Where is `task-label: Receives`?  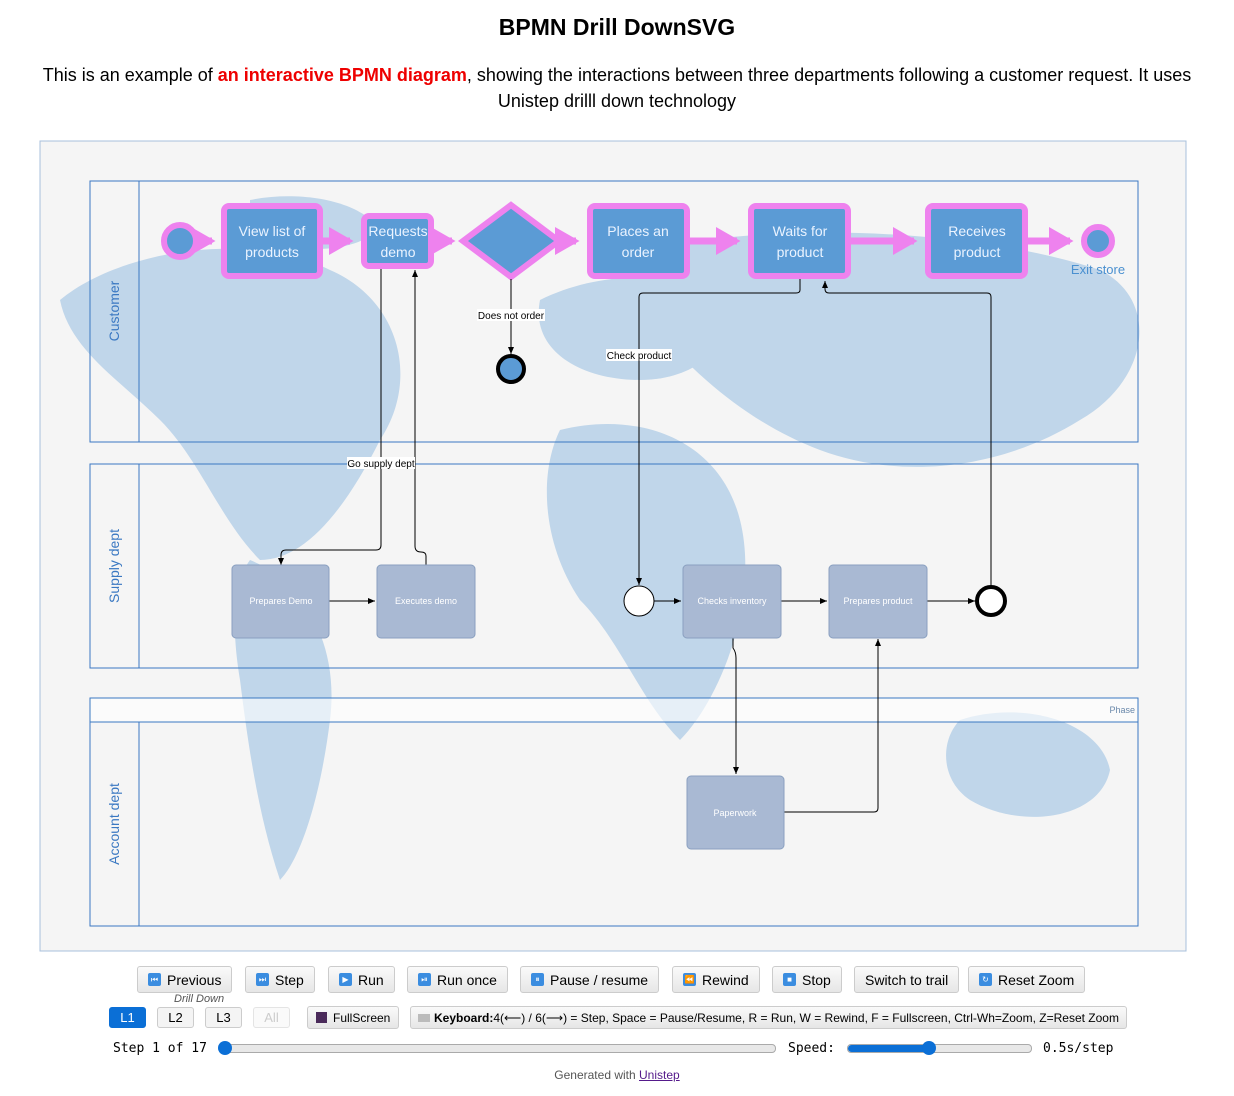 task-label: Receives is located at coordinates (977, 231).